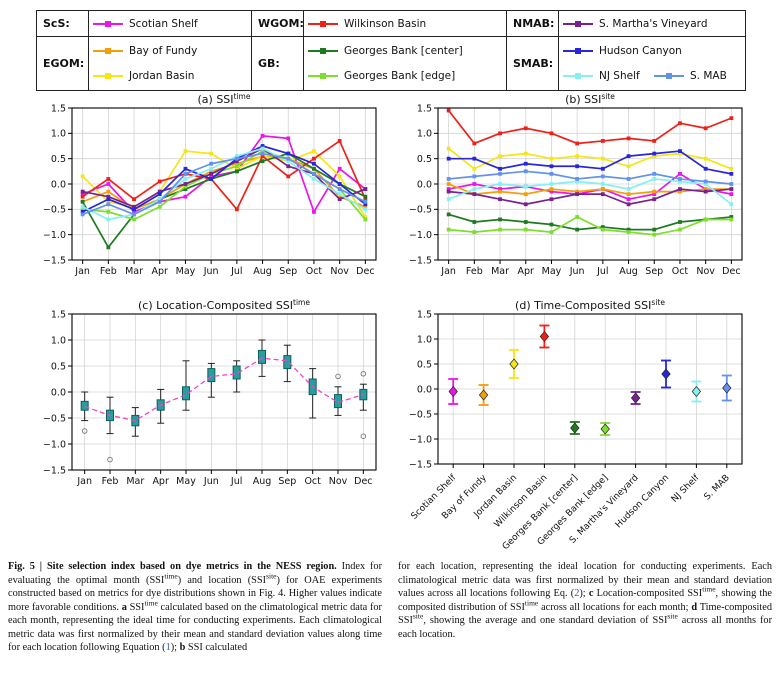  Describe the element at coordinates (186, 481) in the screenshot. I see `svg-text: May` at that location.